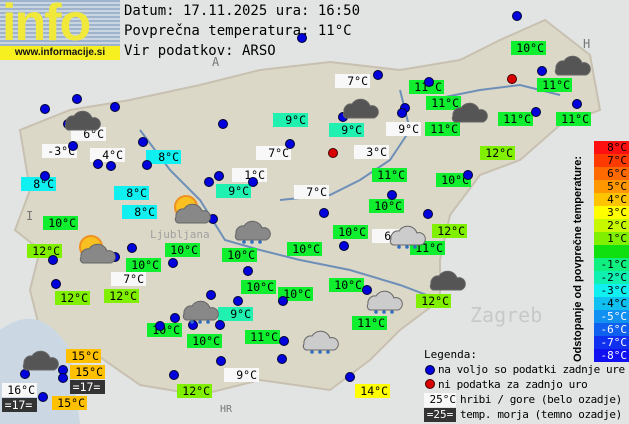 Image resolution: width=629 pixels, height=424 pixels. Describe the element at coordinates (19, 390) in the screenshot. I see `station-temp-label: 16°C` at that location.